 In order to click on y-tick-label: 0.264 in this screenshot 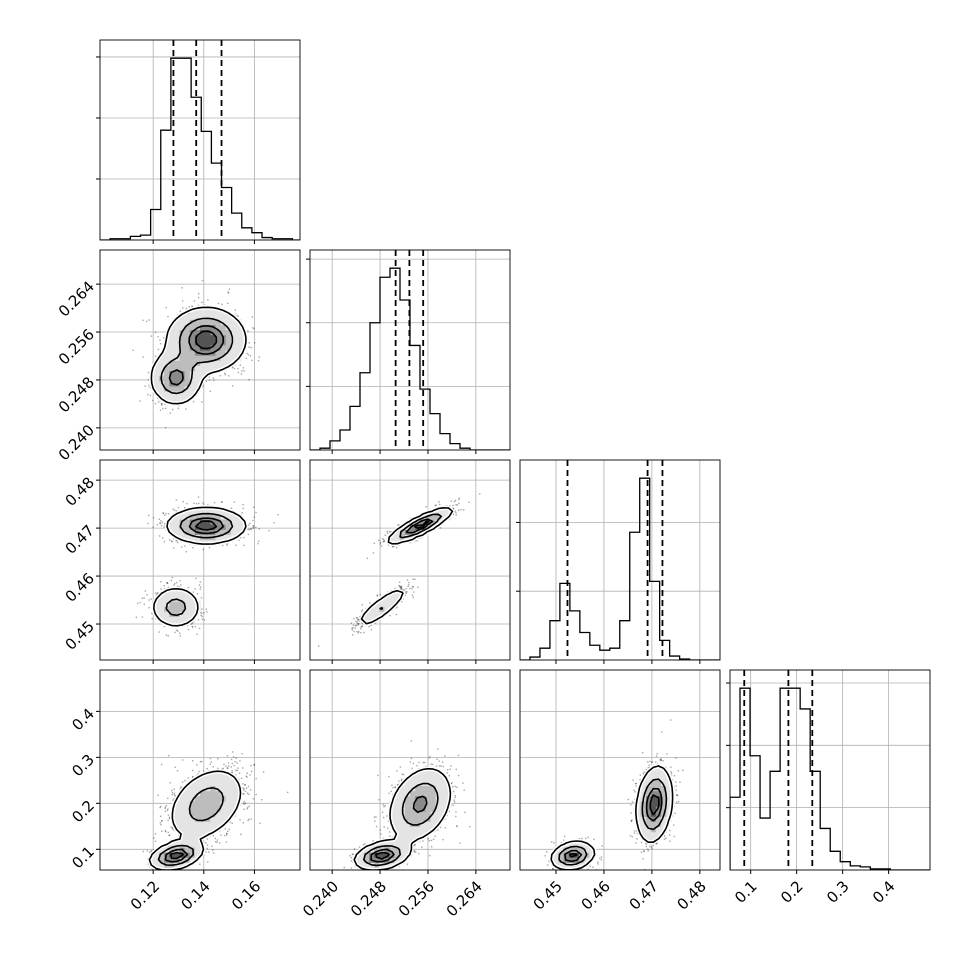, I will do `click(76, 298)`.